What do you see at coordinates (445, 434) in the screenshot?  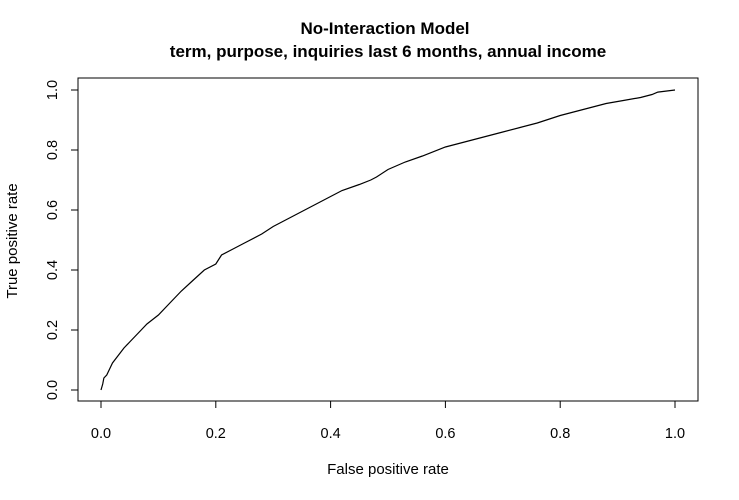 I see `x-tick-label: 0.6` at bounding box center [445, 434].